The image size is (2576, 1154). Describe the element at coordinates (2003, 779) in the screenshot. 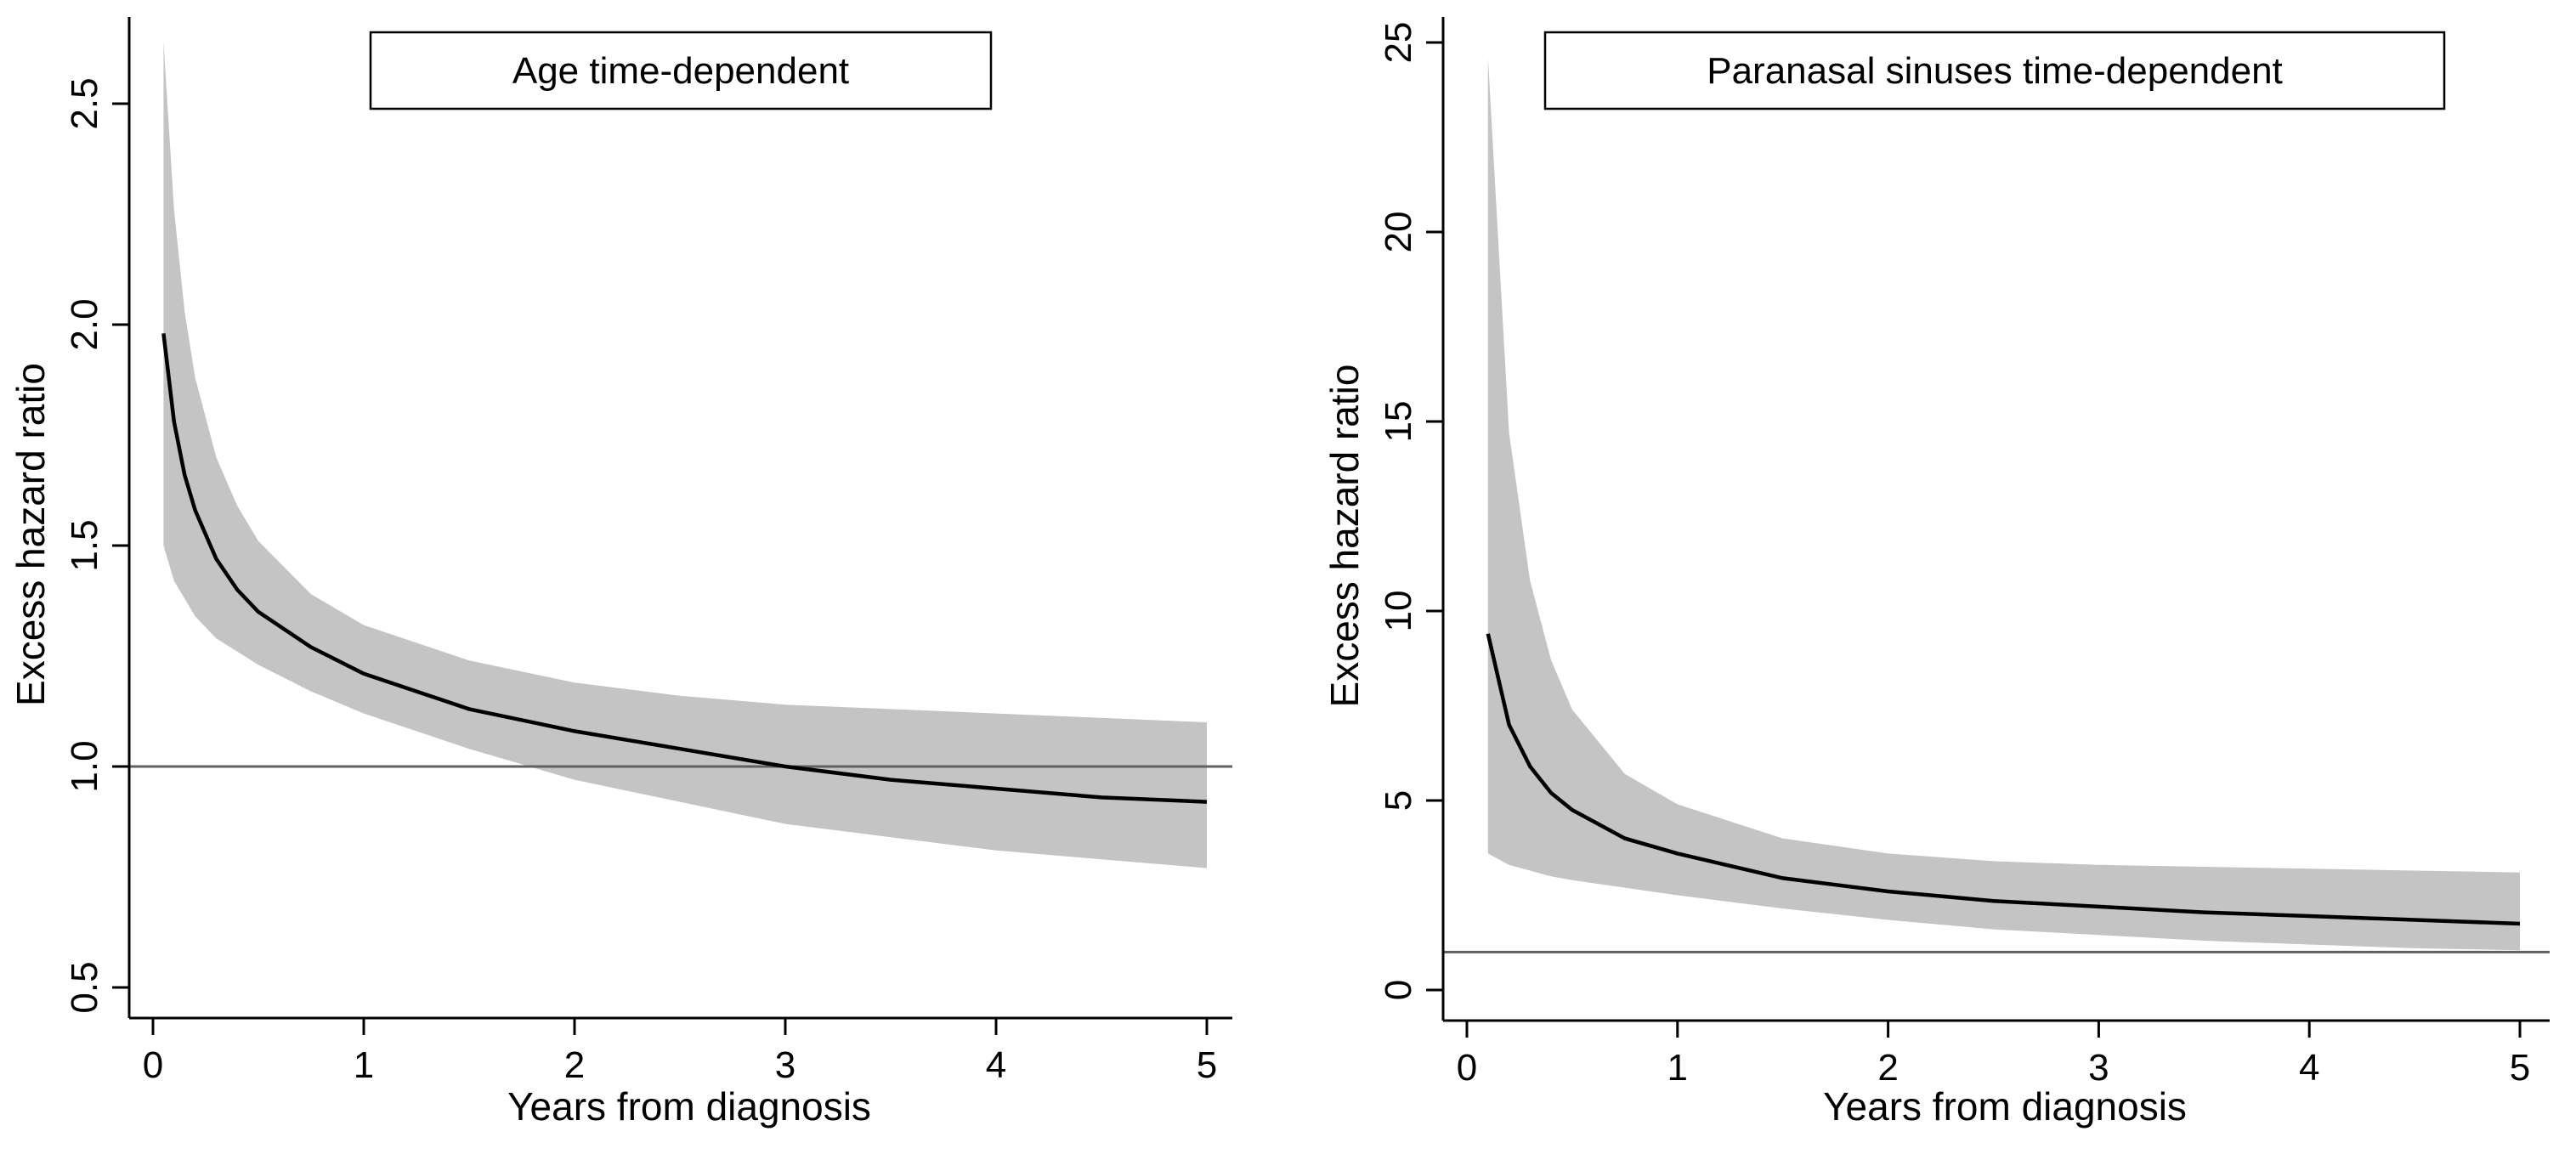

I see `series-line` at that location.